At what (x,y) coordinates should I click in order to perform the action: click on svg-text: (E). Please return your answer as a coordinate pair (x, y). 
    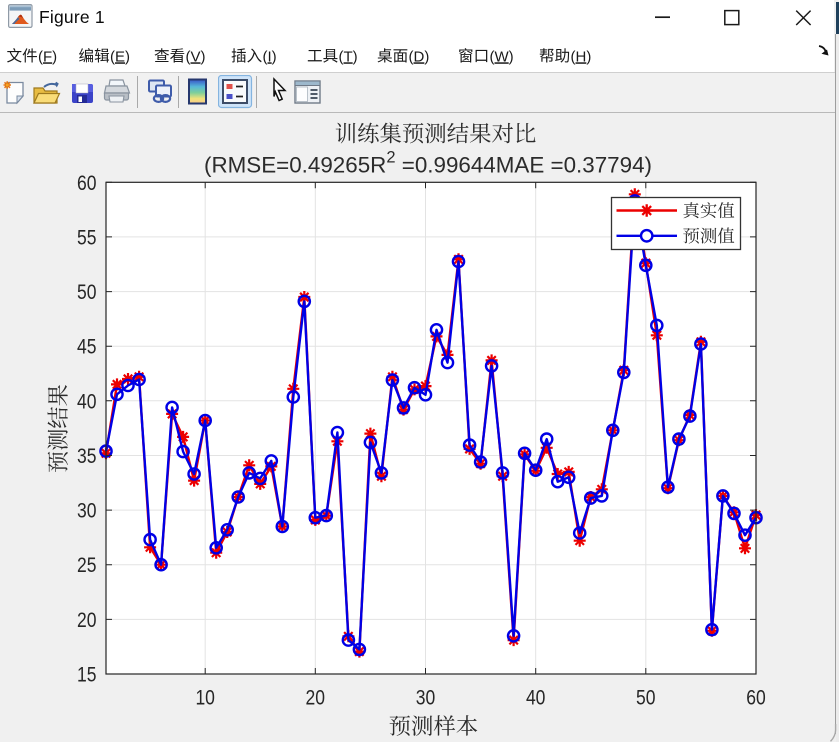
    Looking at the image, I should click on (120, 56).